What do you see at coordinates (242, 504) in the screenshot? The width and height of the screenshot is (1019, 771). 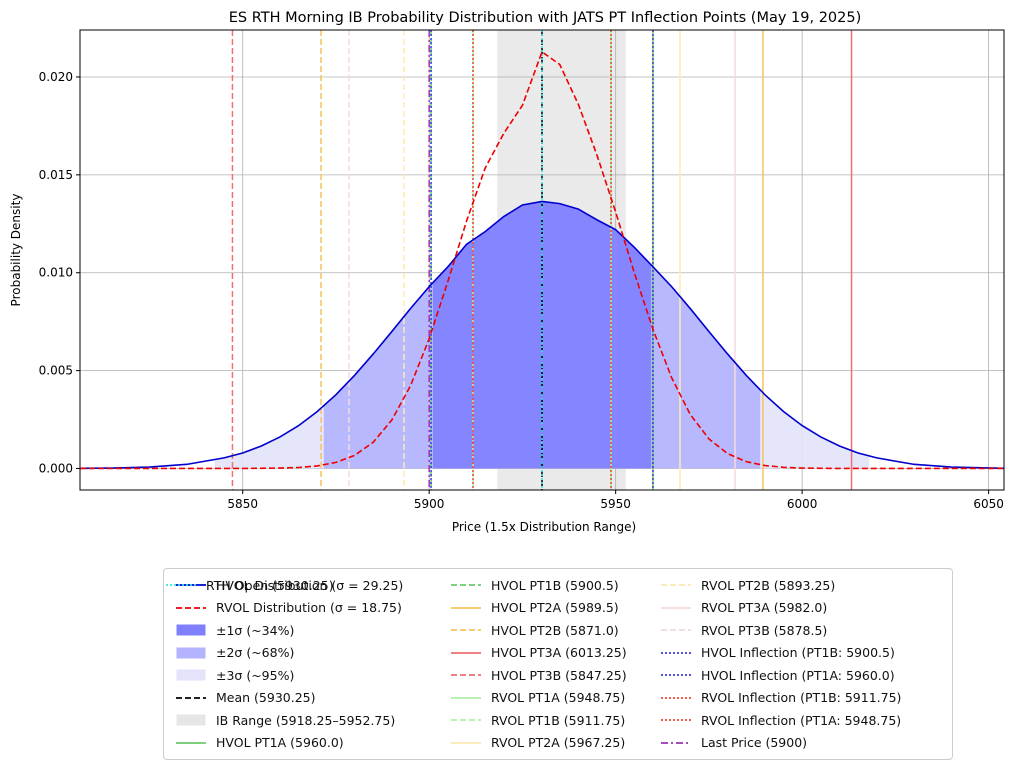 I see `x-tick-label: 5850` at bounding box center [242, 504].